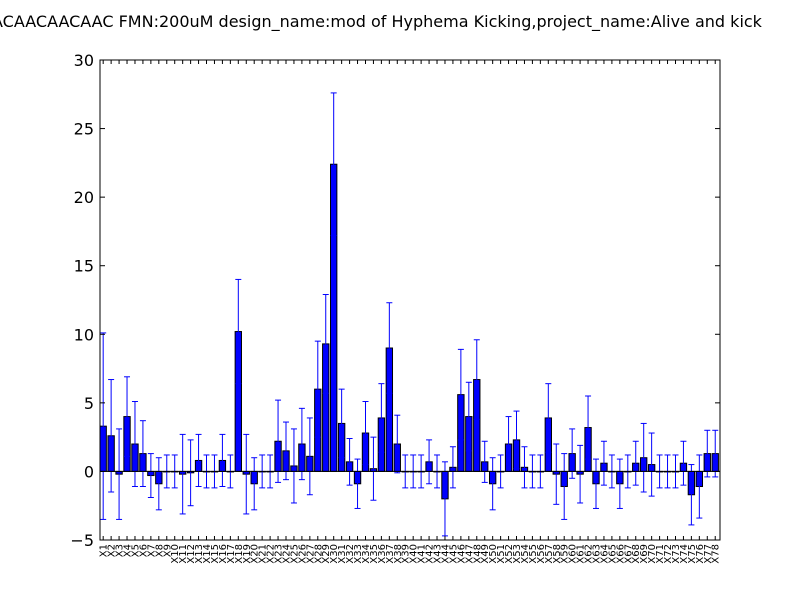 The image size is (800, 600). Describe the element at coordinates (271, 554) in the screenshot. I see `x-tick-label: X22` at that location.